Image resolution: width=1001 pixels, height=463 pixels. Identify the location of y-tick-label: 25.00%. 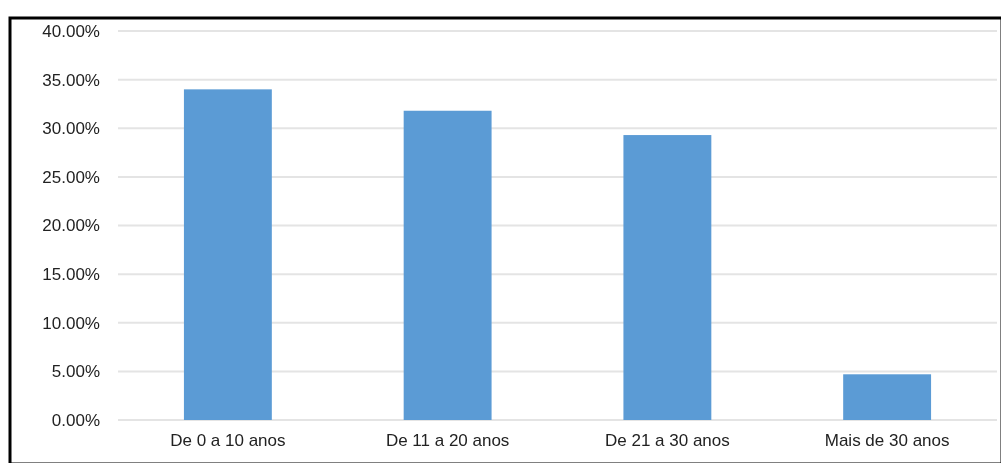
(71, 177).